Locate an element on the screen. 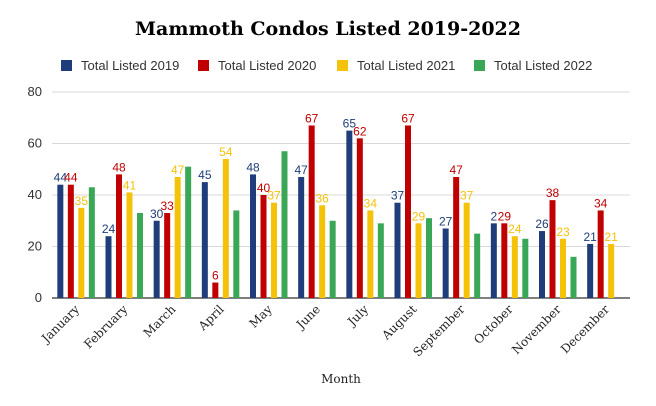 This screenshot has width=656, height=406. legend-item: Total Listed 2021 is located at coordinates (396, 65).